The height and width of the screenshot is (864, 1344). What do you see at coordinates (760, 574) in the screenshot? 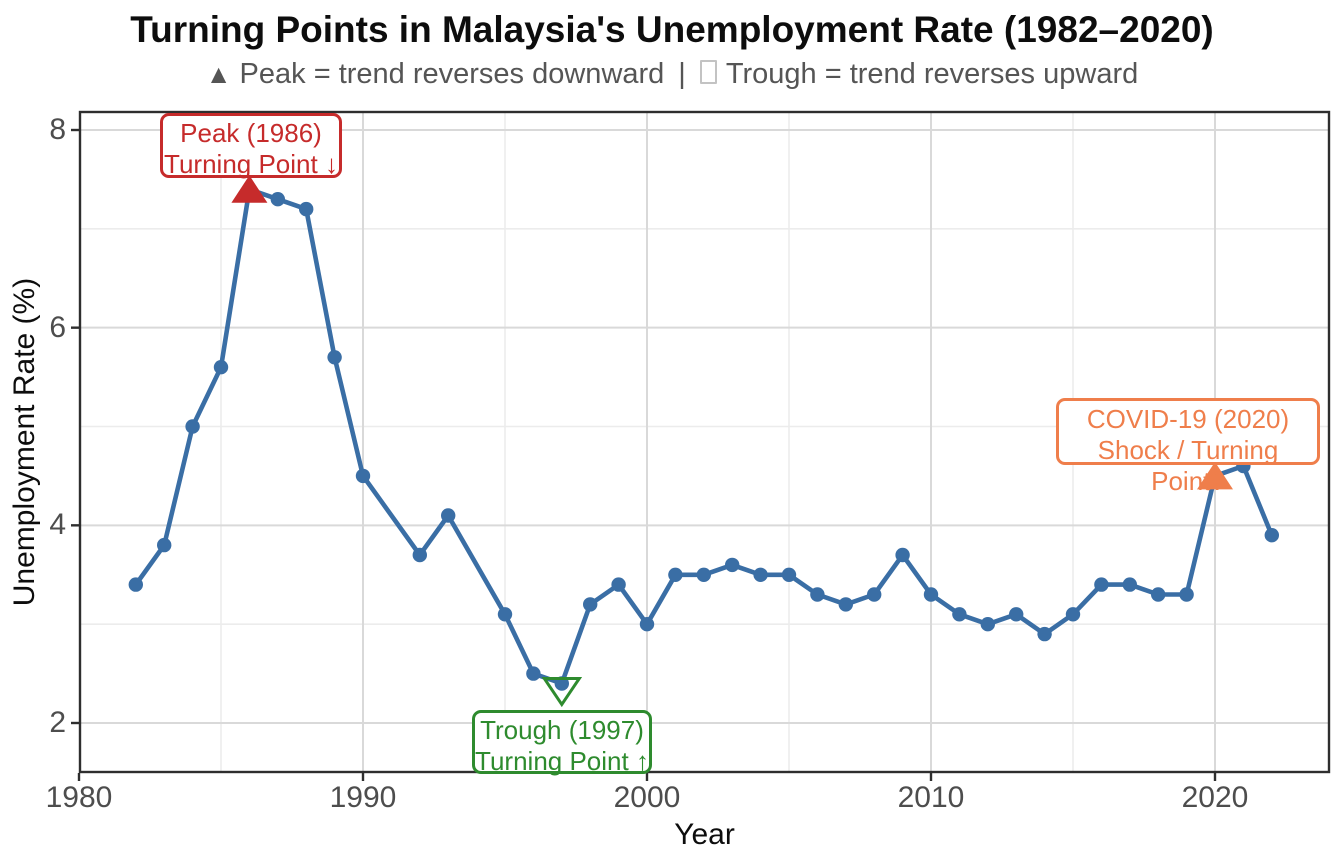
I see `data-point-2004` at bounding box center [760, 574].